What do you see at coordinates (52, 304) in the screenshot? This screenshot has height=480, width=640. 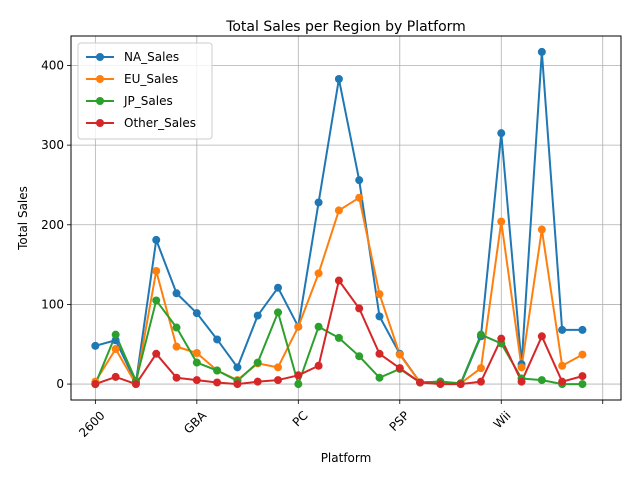 I see `y-tick-label: 100` at bounding box center [52, 304].